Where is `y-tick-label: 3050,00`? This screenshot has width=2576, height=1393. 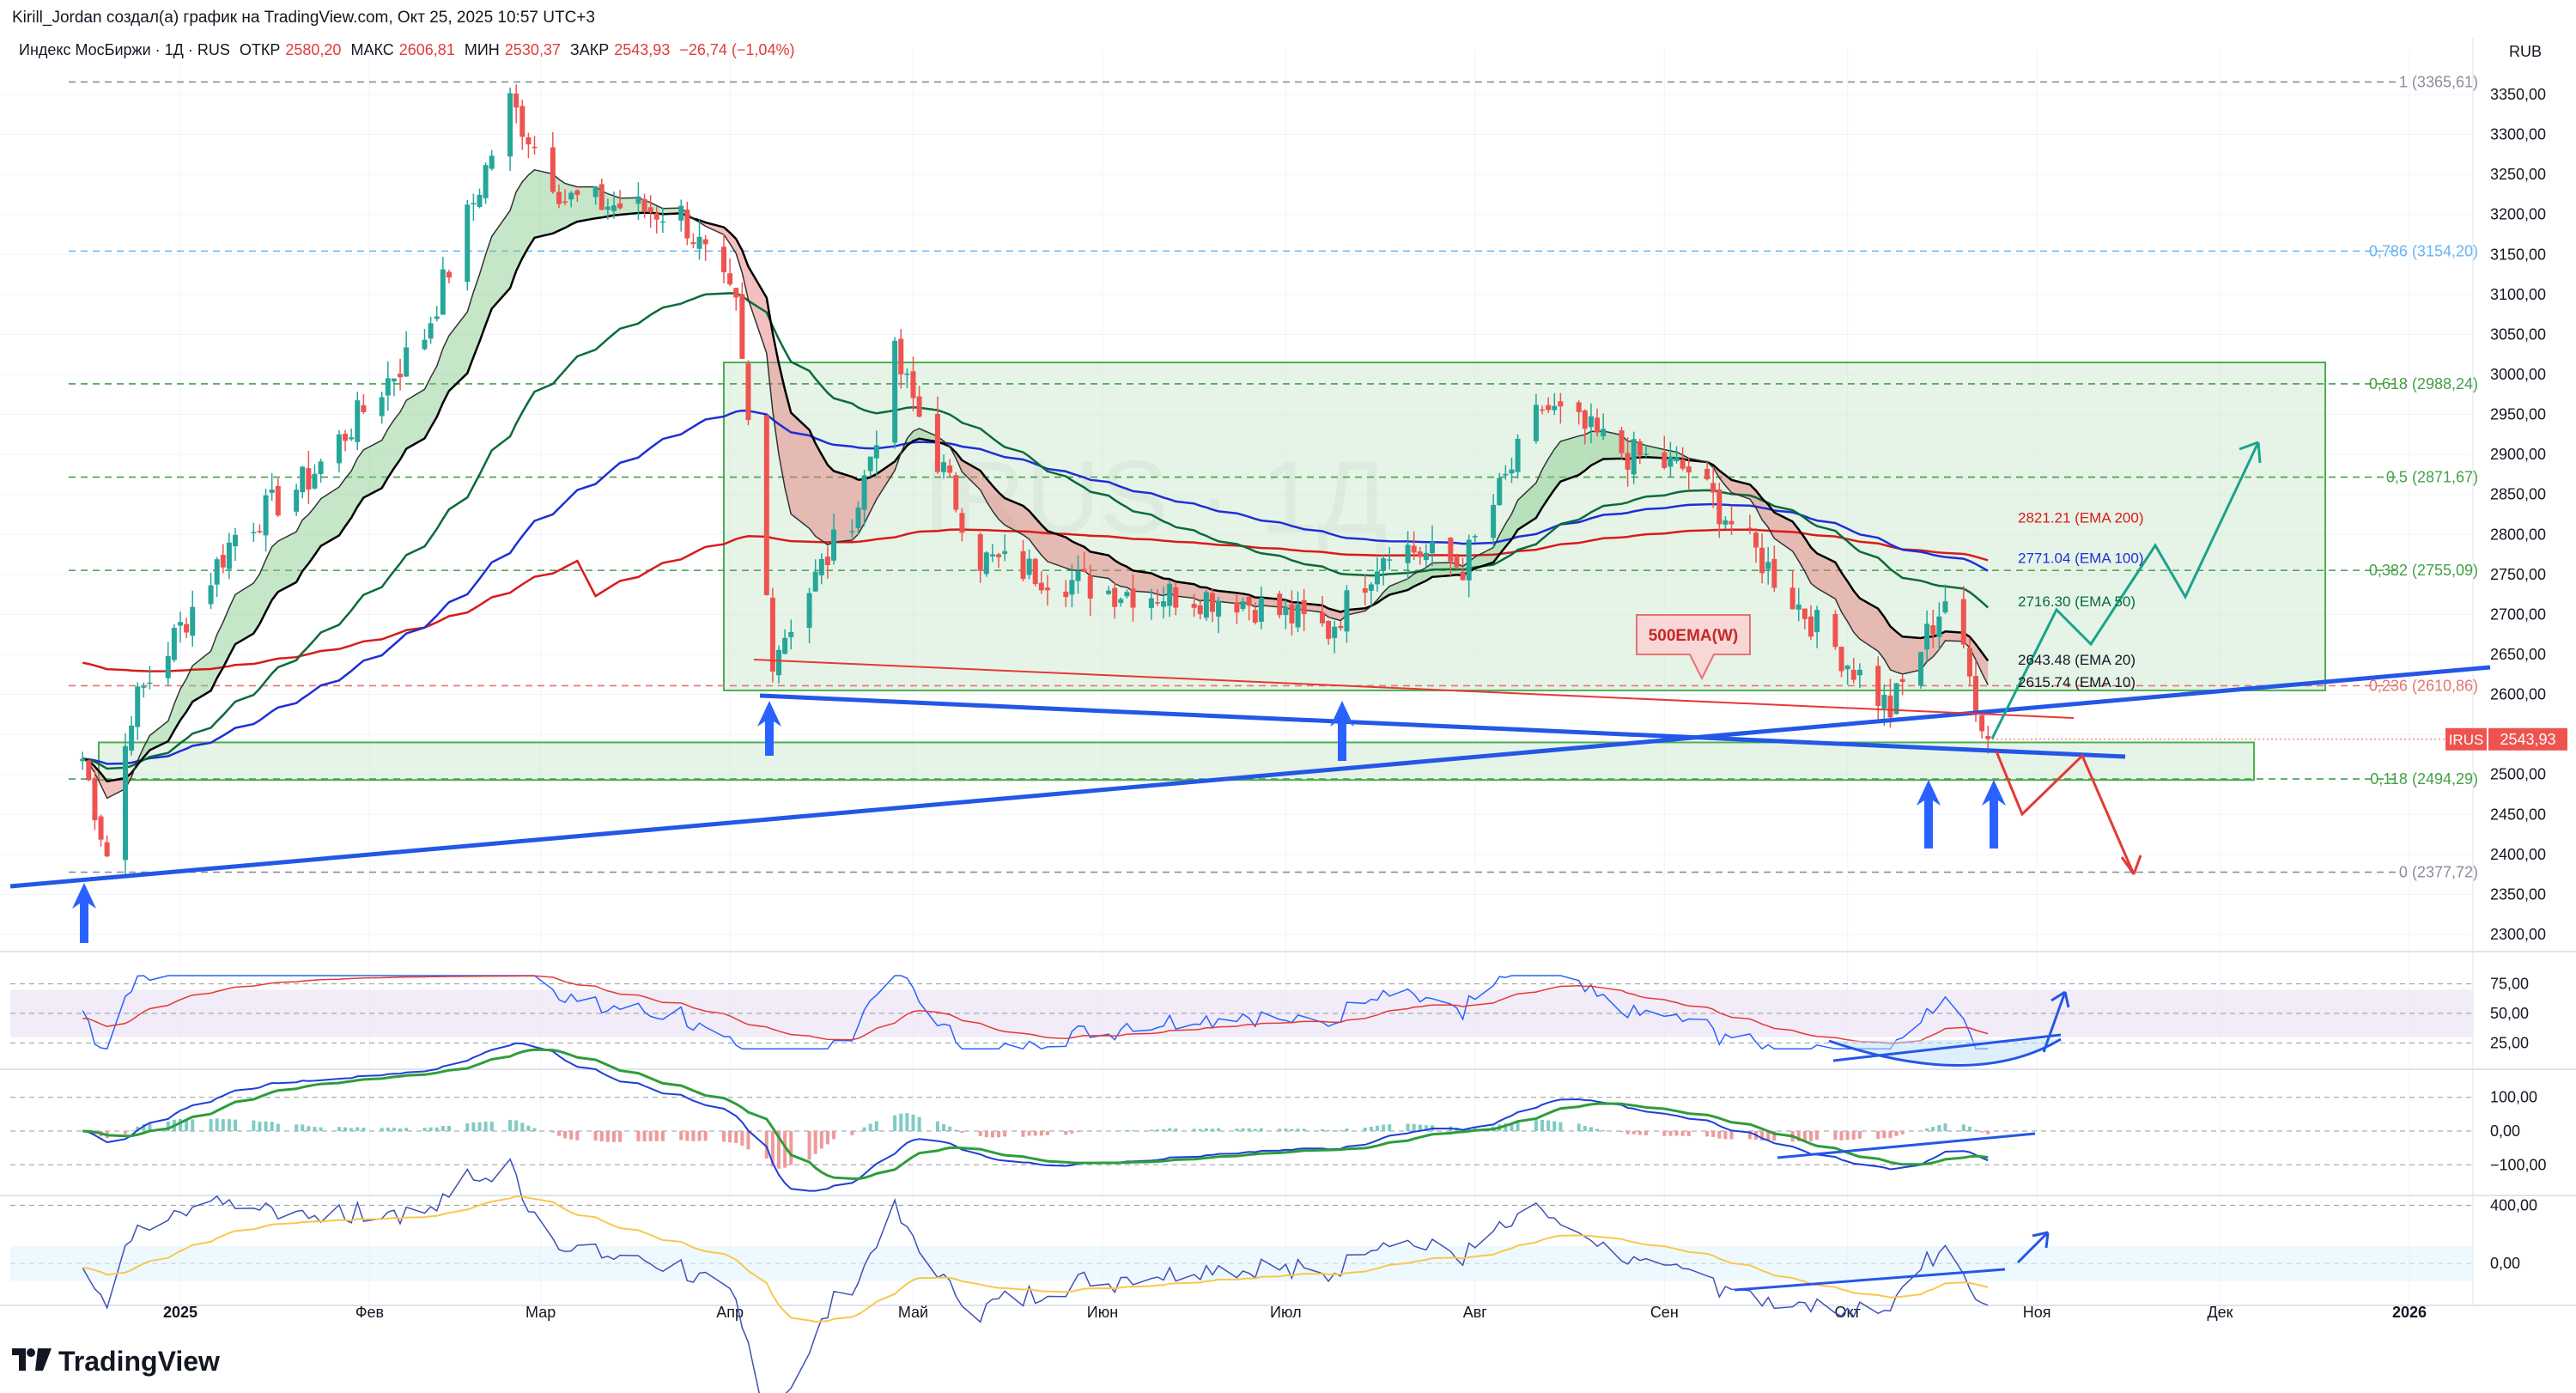
y-tick-label: 3050,00 is located at coordinates (2518, 334).